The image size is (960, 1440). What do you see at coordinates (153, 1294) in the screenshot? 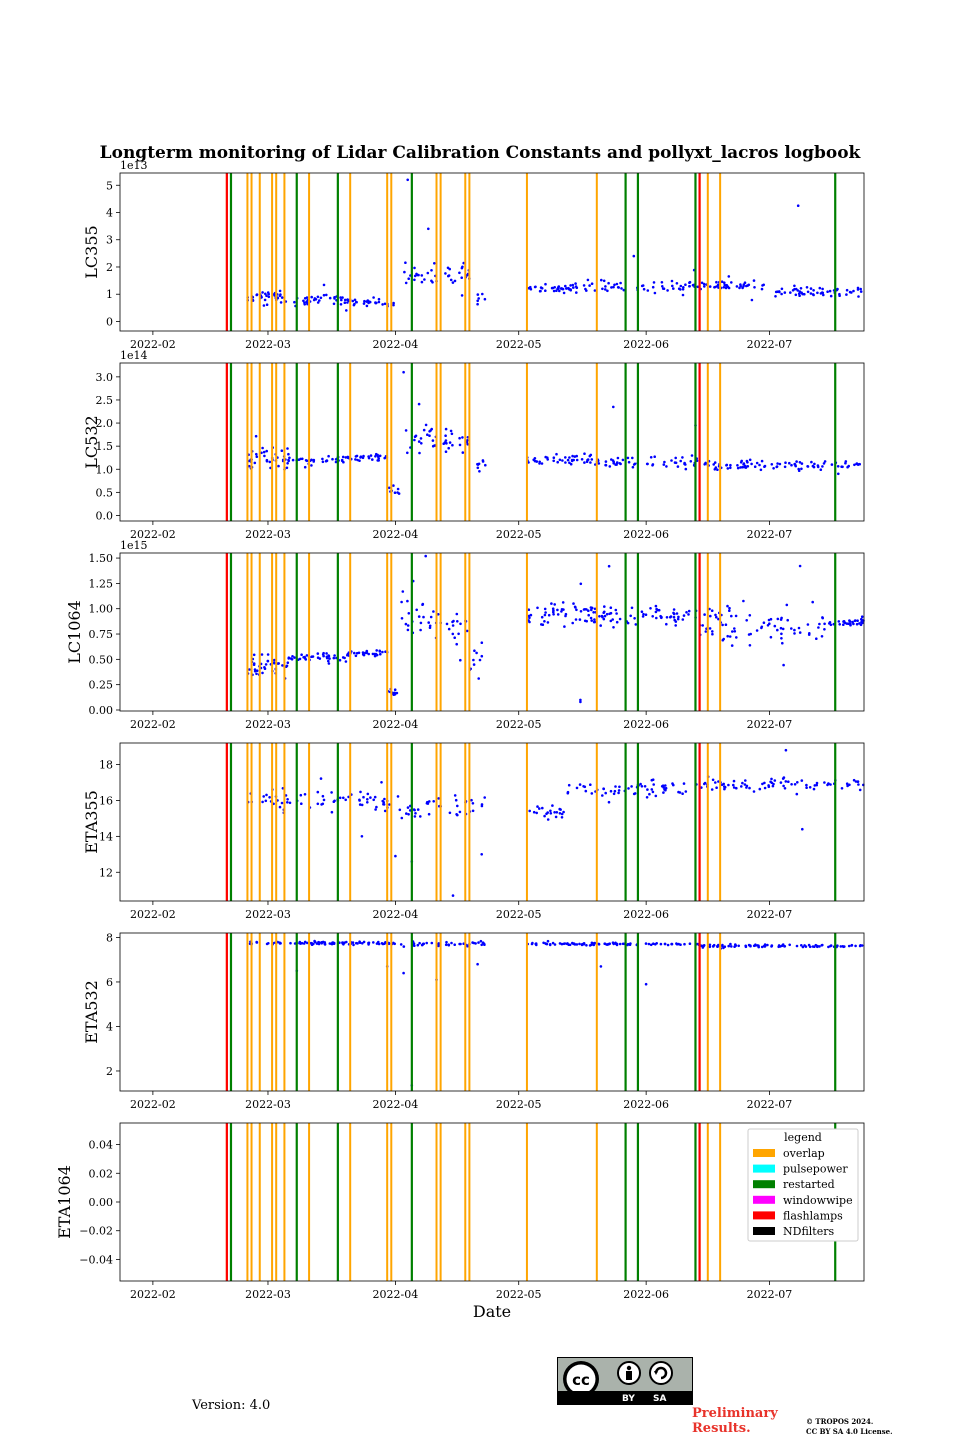
I see `x-tick-label: 2022-02` at bounding box center [153, 1294].